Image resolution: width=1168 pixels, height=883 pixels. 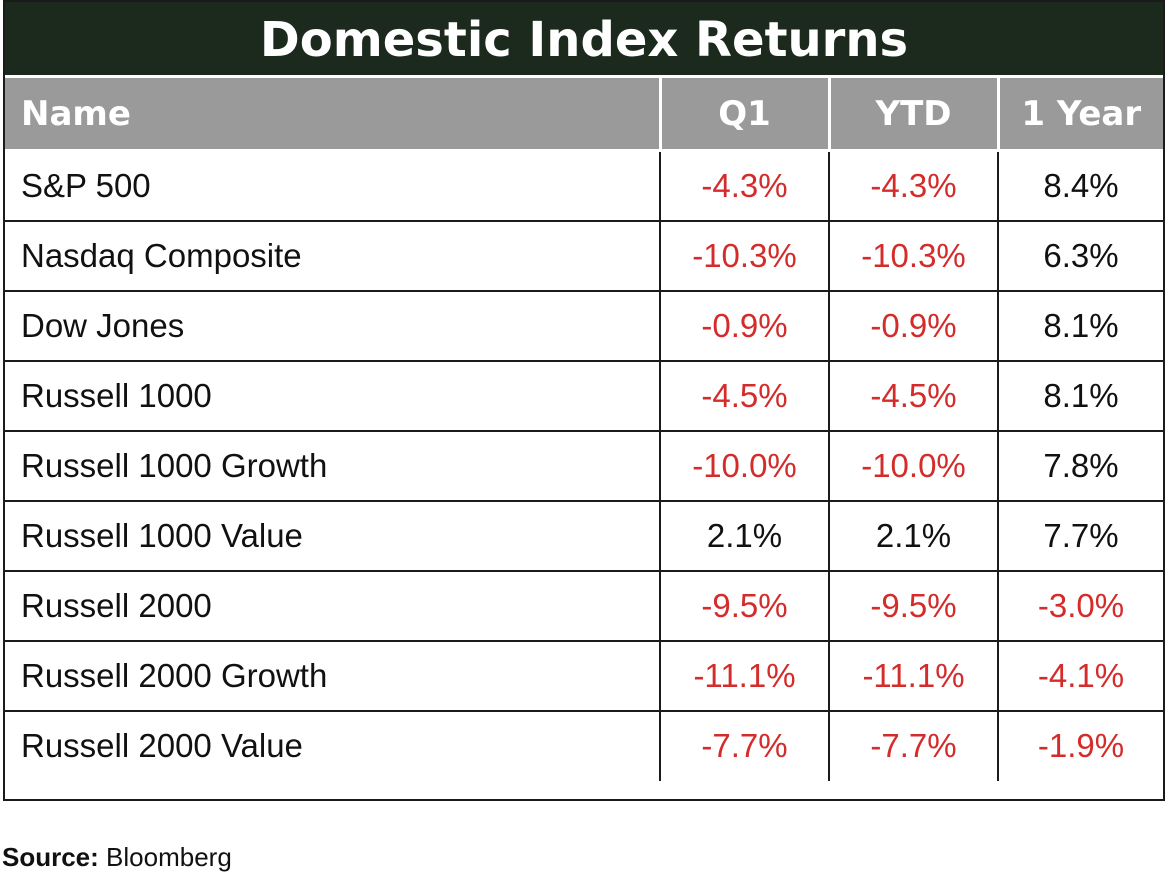 What do you see at coordinates (914, 256) in the screenshot?
I see `ytd-return-cell: -10.3%` at bounding box center [914, 256].